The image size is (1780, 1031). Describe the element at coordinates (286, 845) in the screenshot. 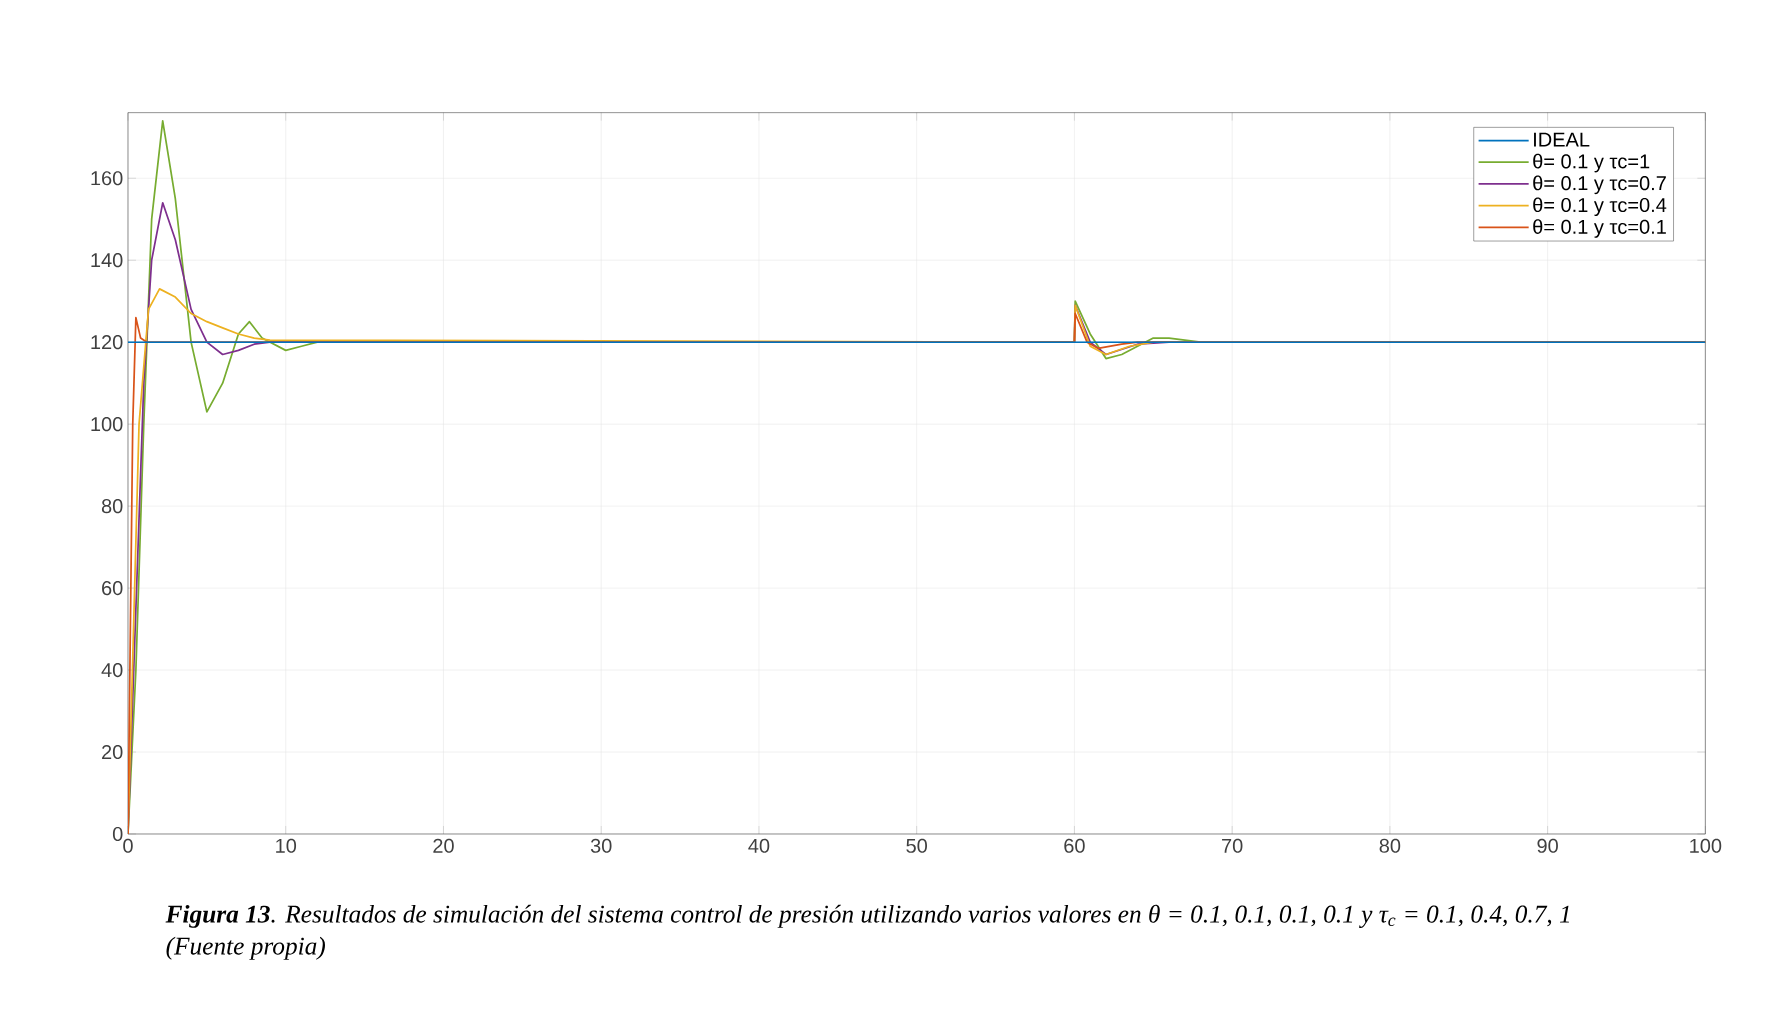

I see `x-tick-label: 10` at that location.